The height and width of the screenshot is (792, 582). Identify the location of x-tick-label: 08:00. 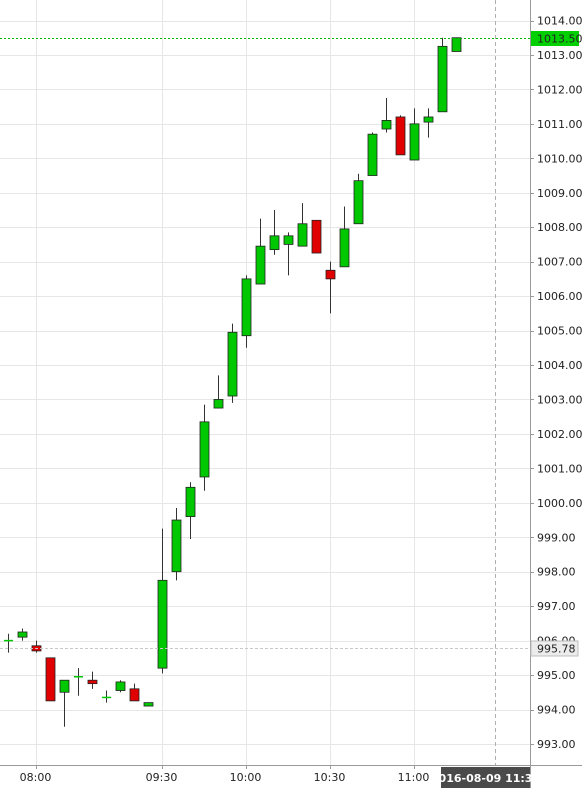
(36, 777).